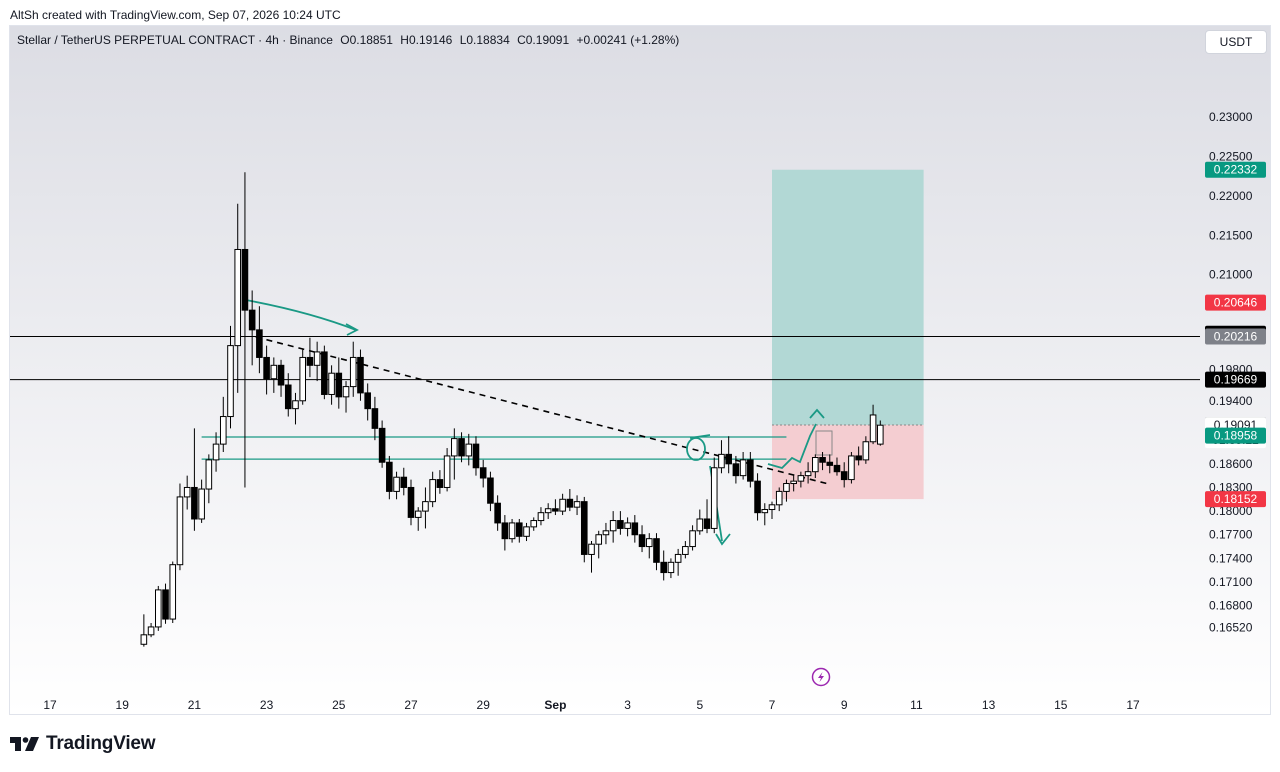  I want to click on lightning-icon, so click(821, 677).